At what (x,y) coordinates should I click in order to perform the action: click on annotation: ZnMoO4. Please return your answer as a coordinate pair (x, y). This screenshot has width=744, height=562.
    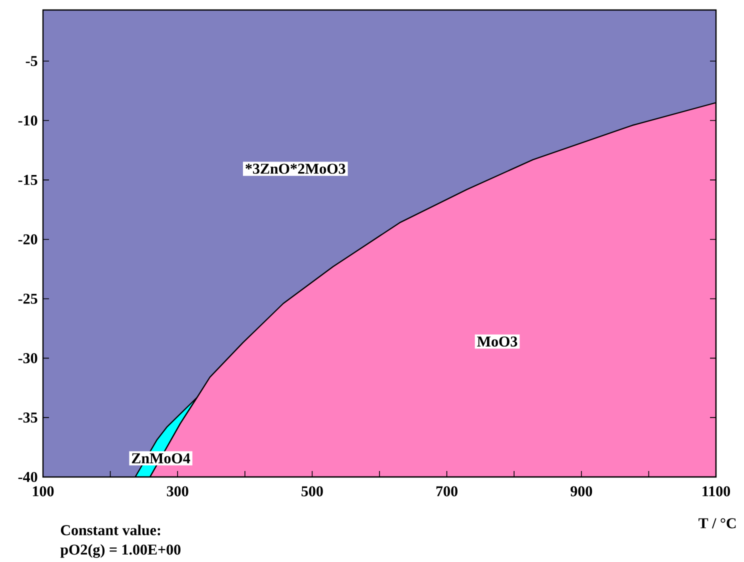
    Looking at the image, I should click on (161, 458).